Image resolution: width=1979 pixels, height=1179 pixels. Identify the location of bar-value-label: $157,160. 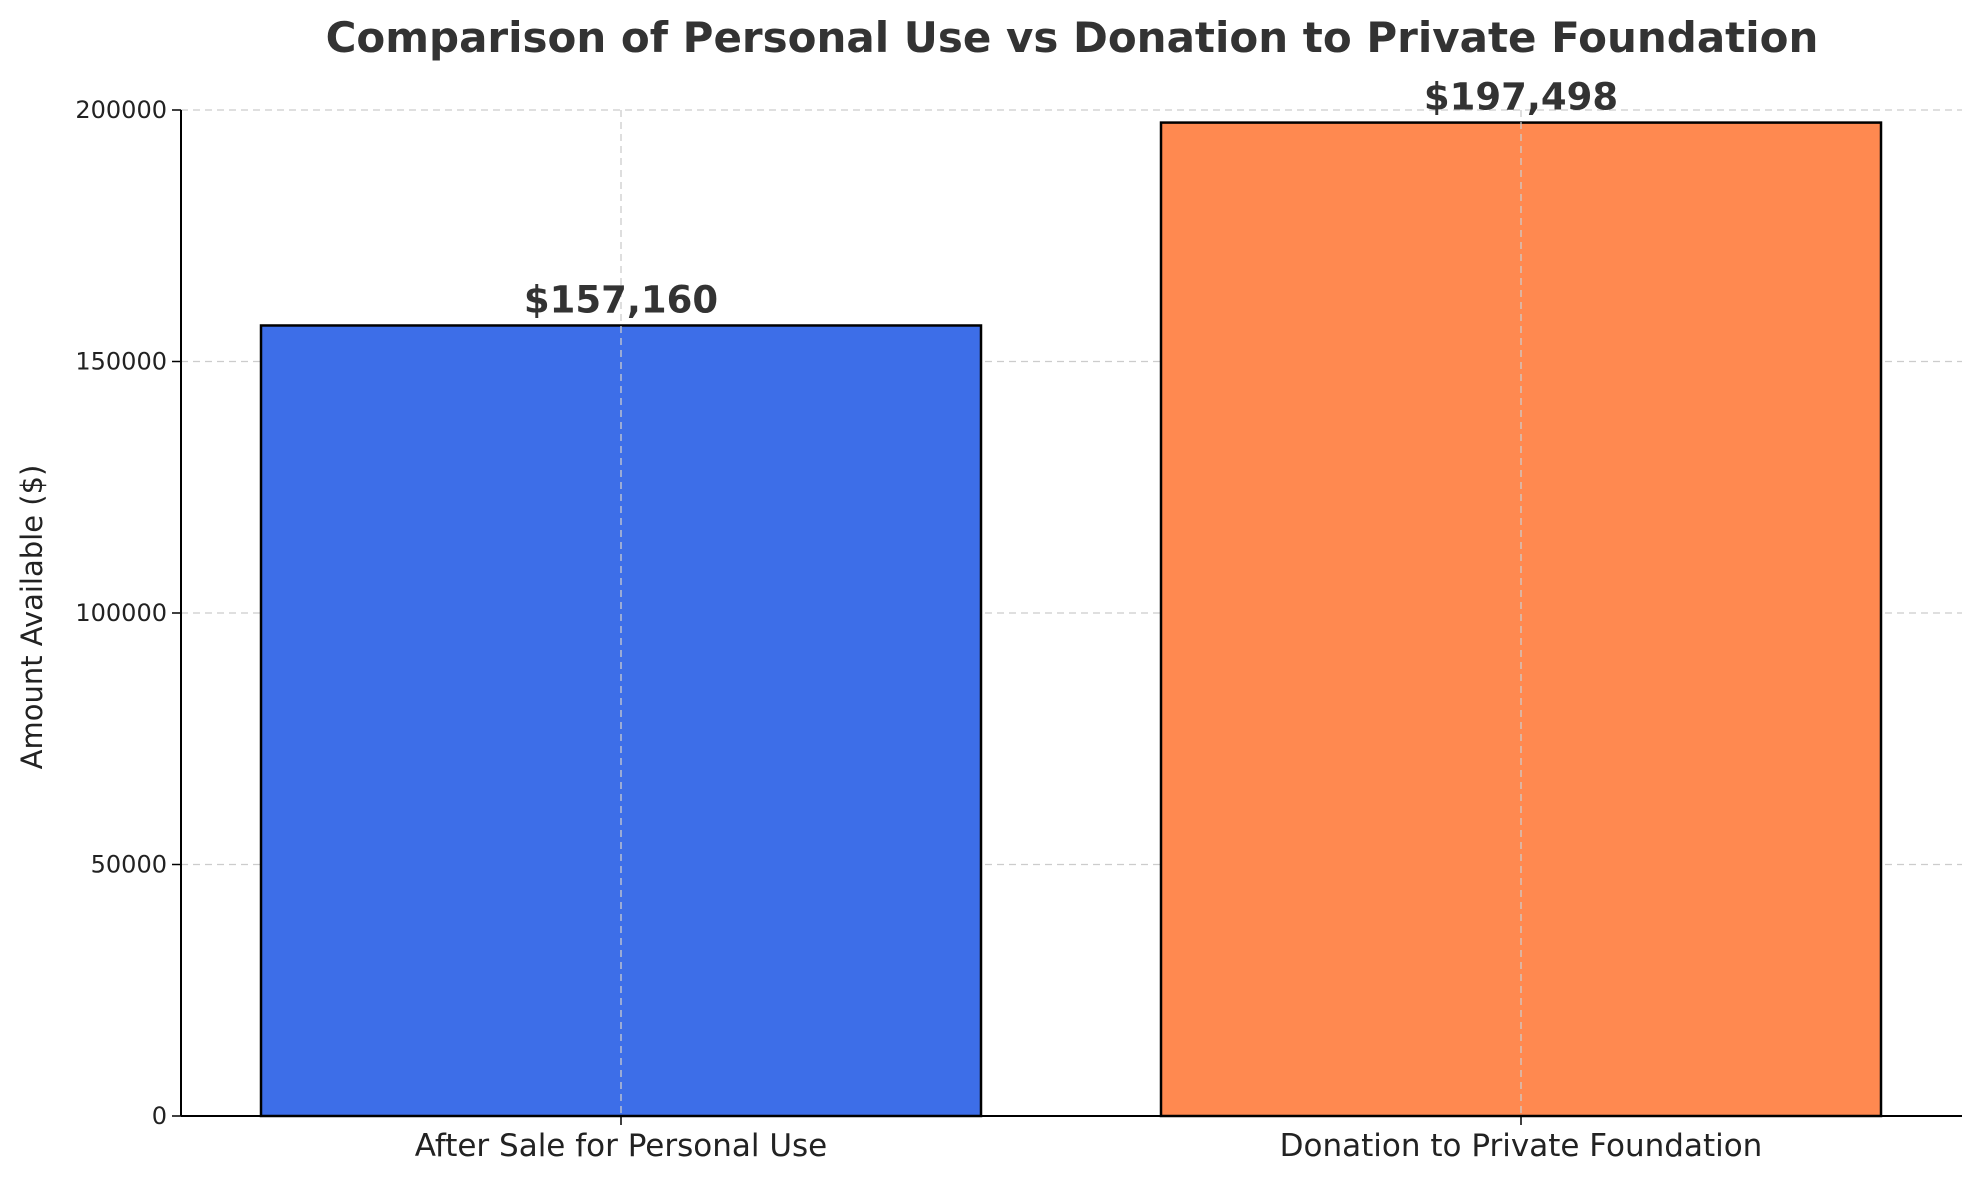
(621, 299).